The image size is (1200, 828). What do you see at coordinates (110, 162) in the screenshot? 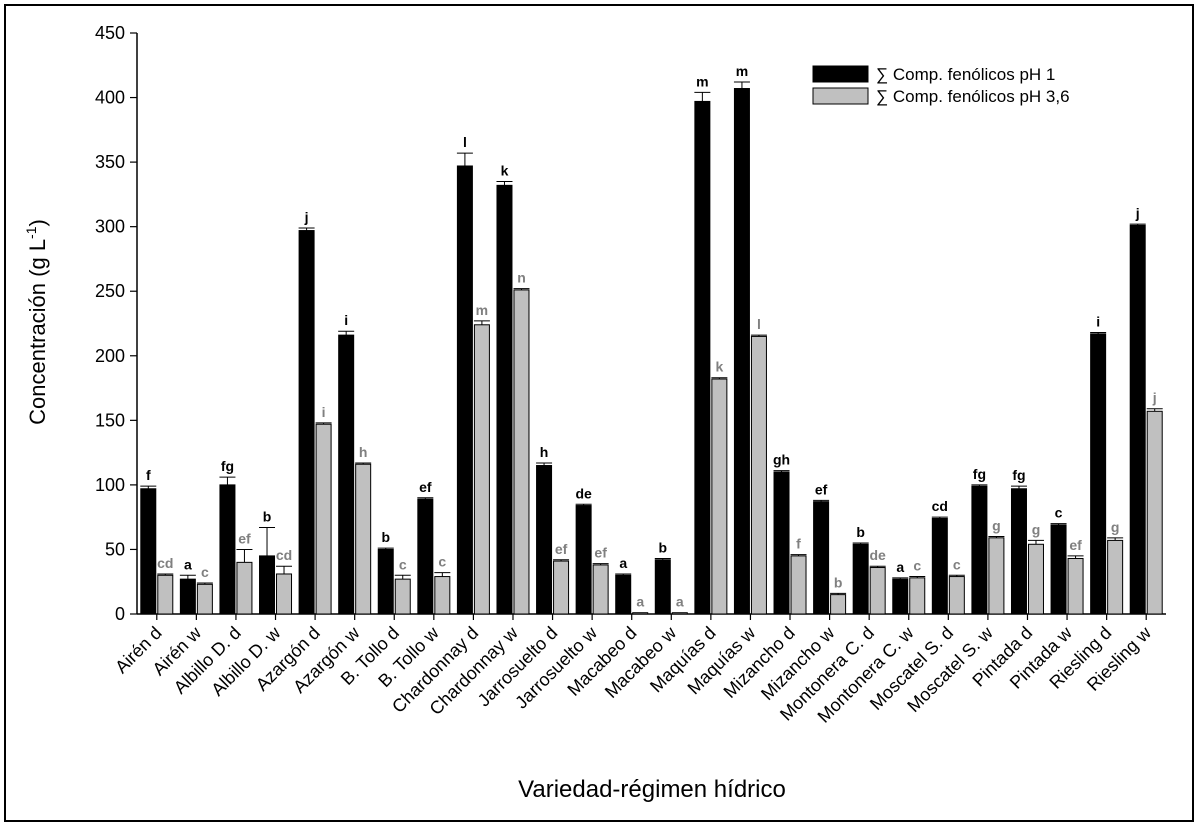
I see `y-tick-label: 350` at bounding box center [110, 162].